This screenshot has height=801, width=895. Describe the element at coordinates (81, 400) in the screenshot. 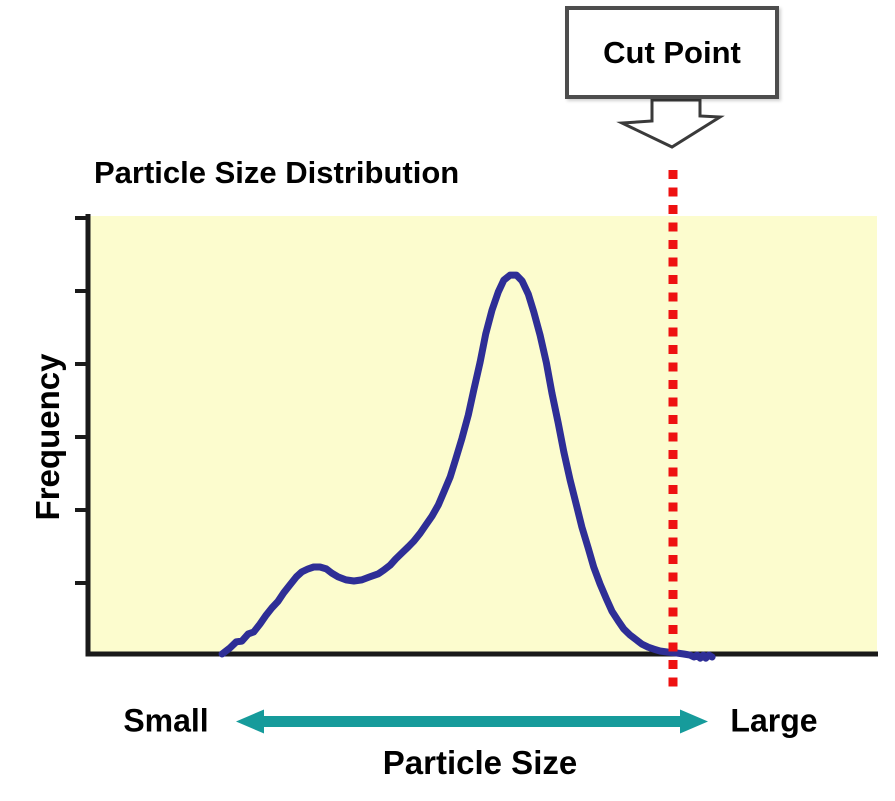

I see `y-axis-ticks` at that location.